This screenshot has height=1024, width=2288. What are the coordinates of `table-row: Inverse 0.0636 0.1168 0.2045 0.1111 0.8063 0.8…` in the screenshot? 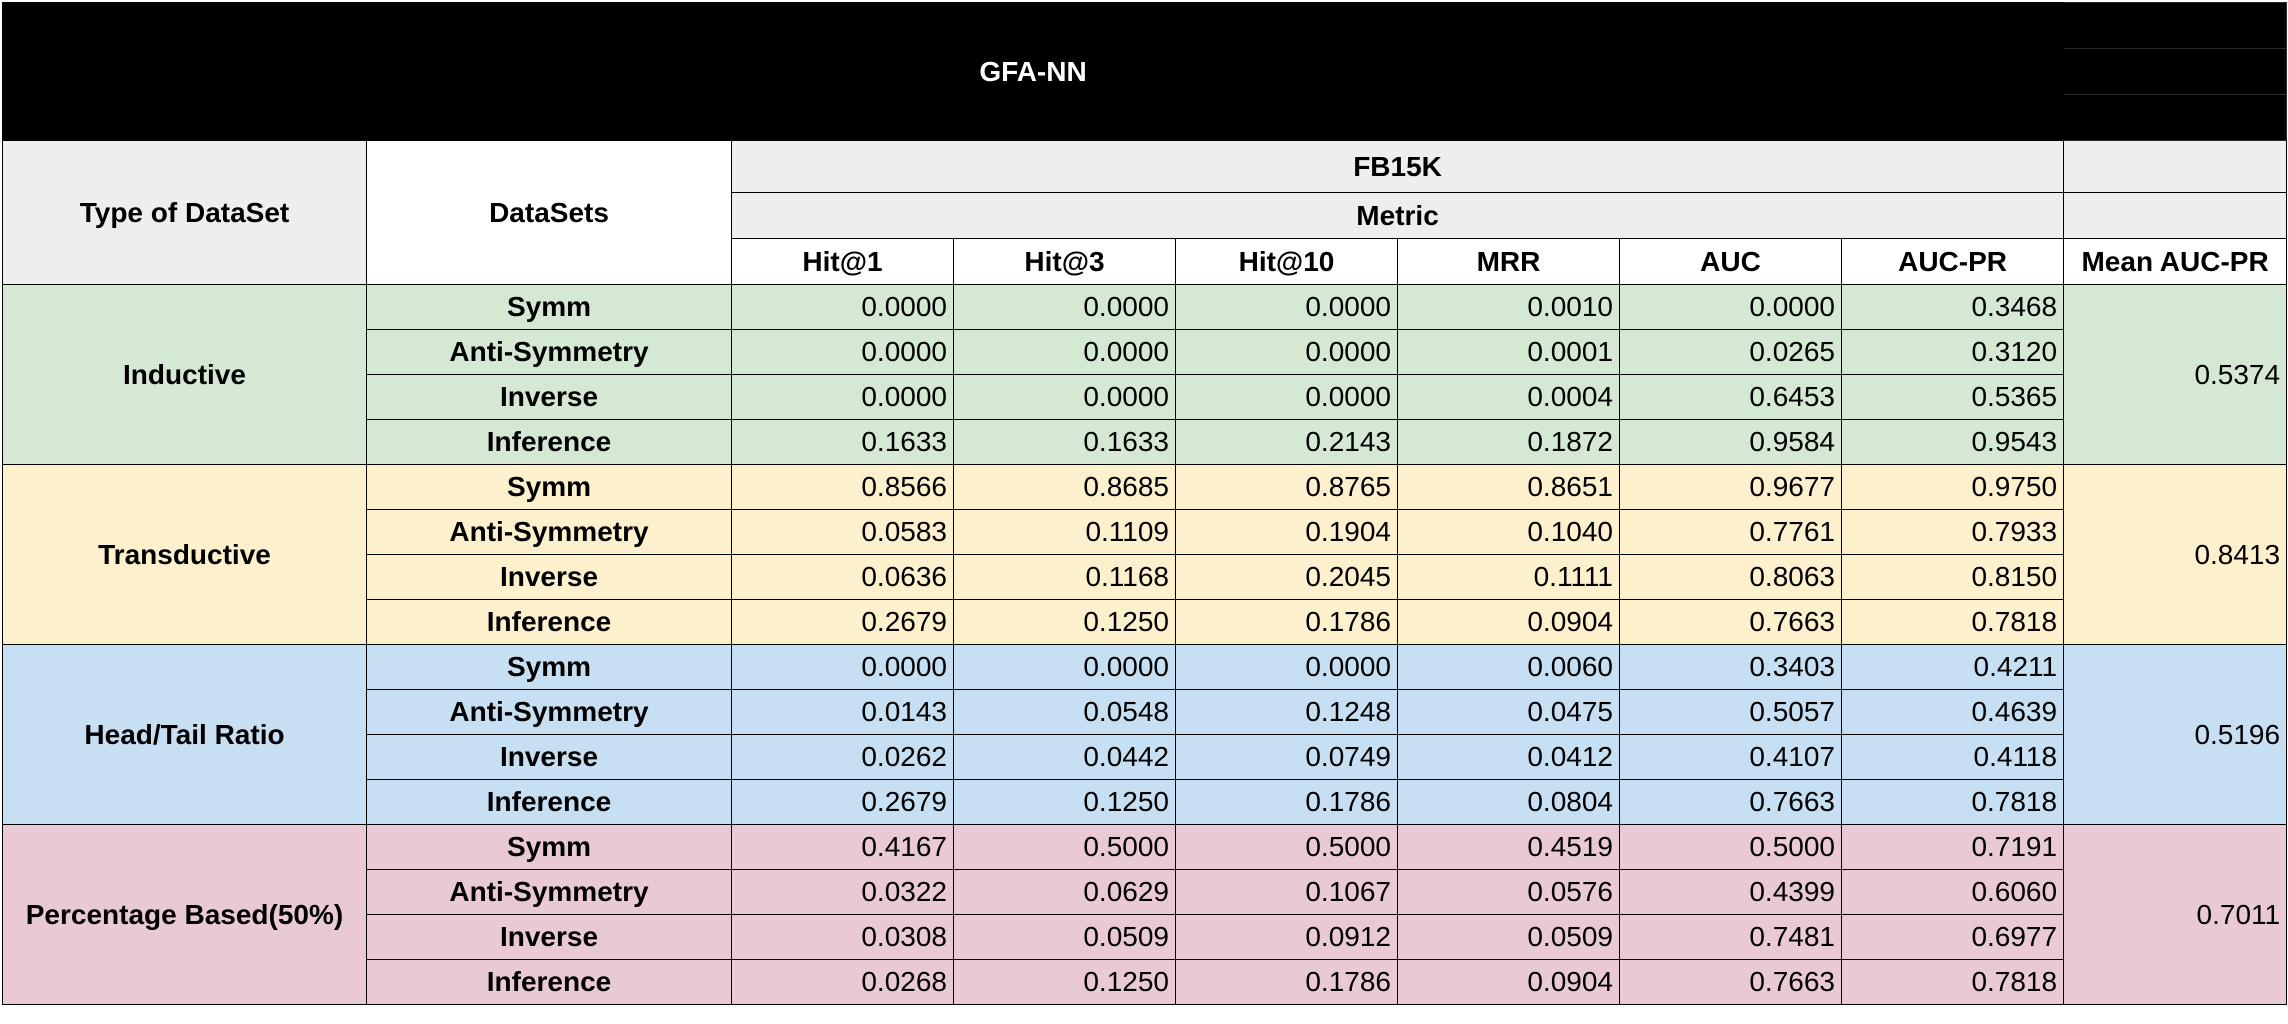 It's located at (1144, 577).